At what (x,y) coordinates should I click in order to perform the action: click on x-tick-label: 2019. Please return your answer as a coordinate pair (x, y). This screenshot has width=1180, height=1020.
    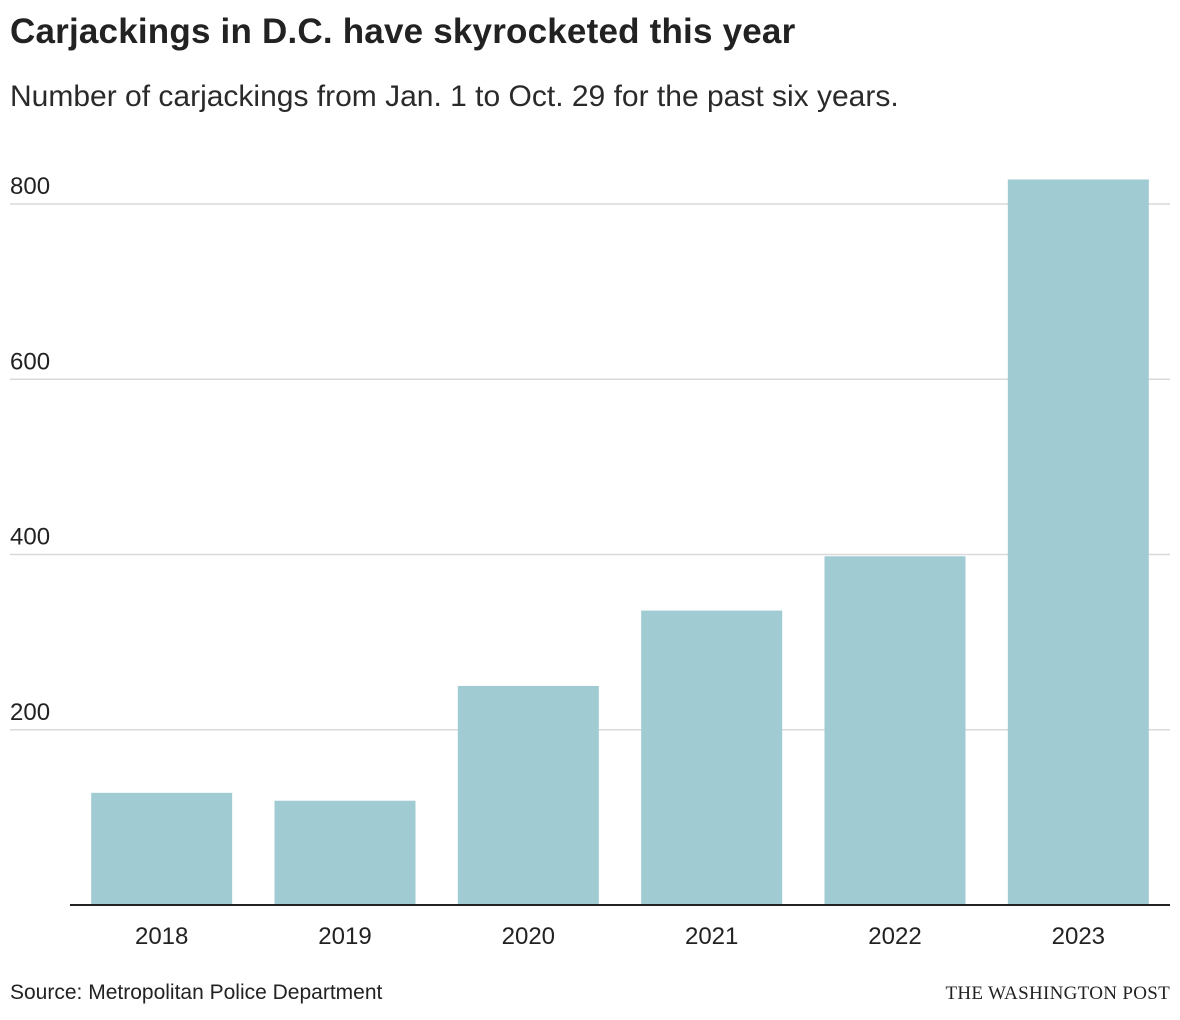
    Looking at the image, I should click on (344, 936).